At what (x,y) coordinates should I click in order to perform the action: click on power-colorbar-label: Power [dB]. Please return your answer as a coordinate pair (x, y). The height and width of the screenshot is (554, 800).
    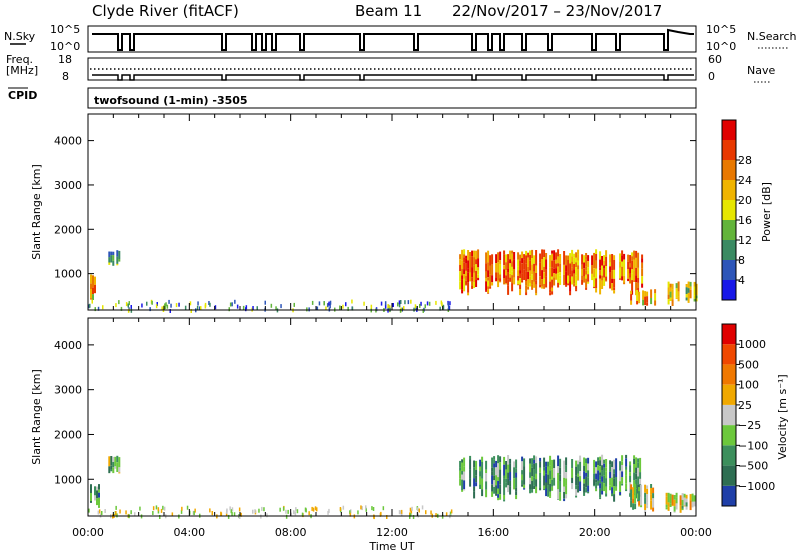
    Looking at the image, I should click on (766, 212).